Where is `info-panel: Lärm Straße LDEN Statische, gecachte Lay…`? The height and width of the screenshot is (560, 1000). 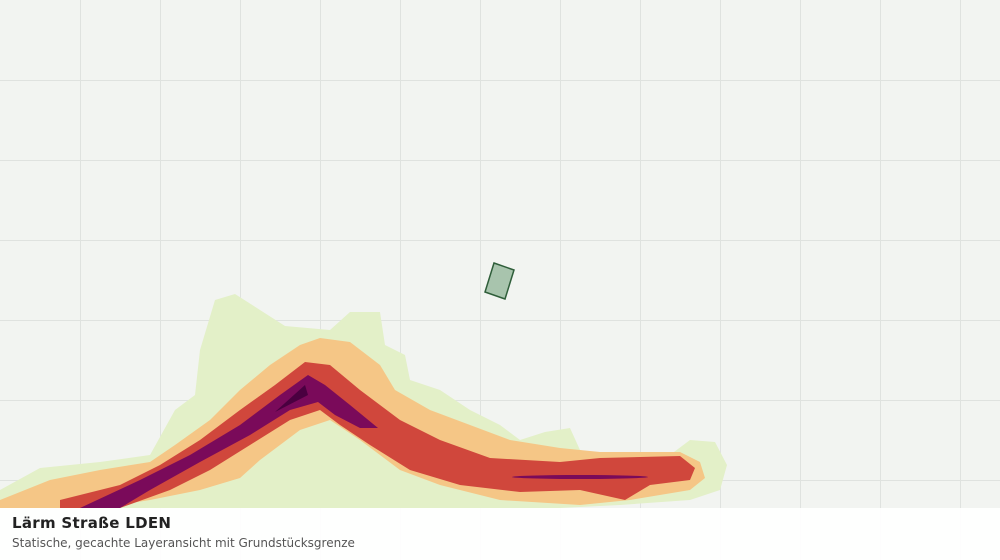 info-panel: Lärm Straße LDEN Statische, gecachte Lay… is located at coordinates (500, 534).